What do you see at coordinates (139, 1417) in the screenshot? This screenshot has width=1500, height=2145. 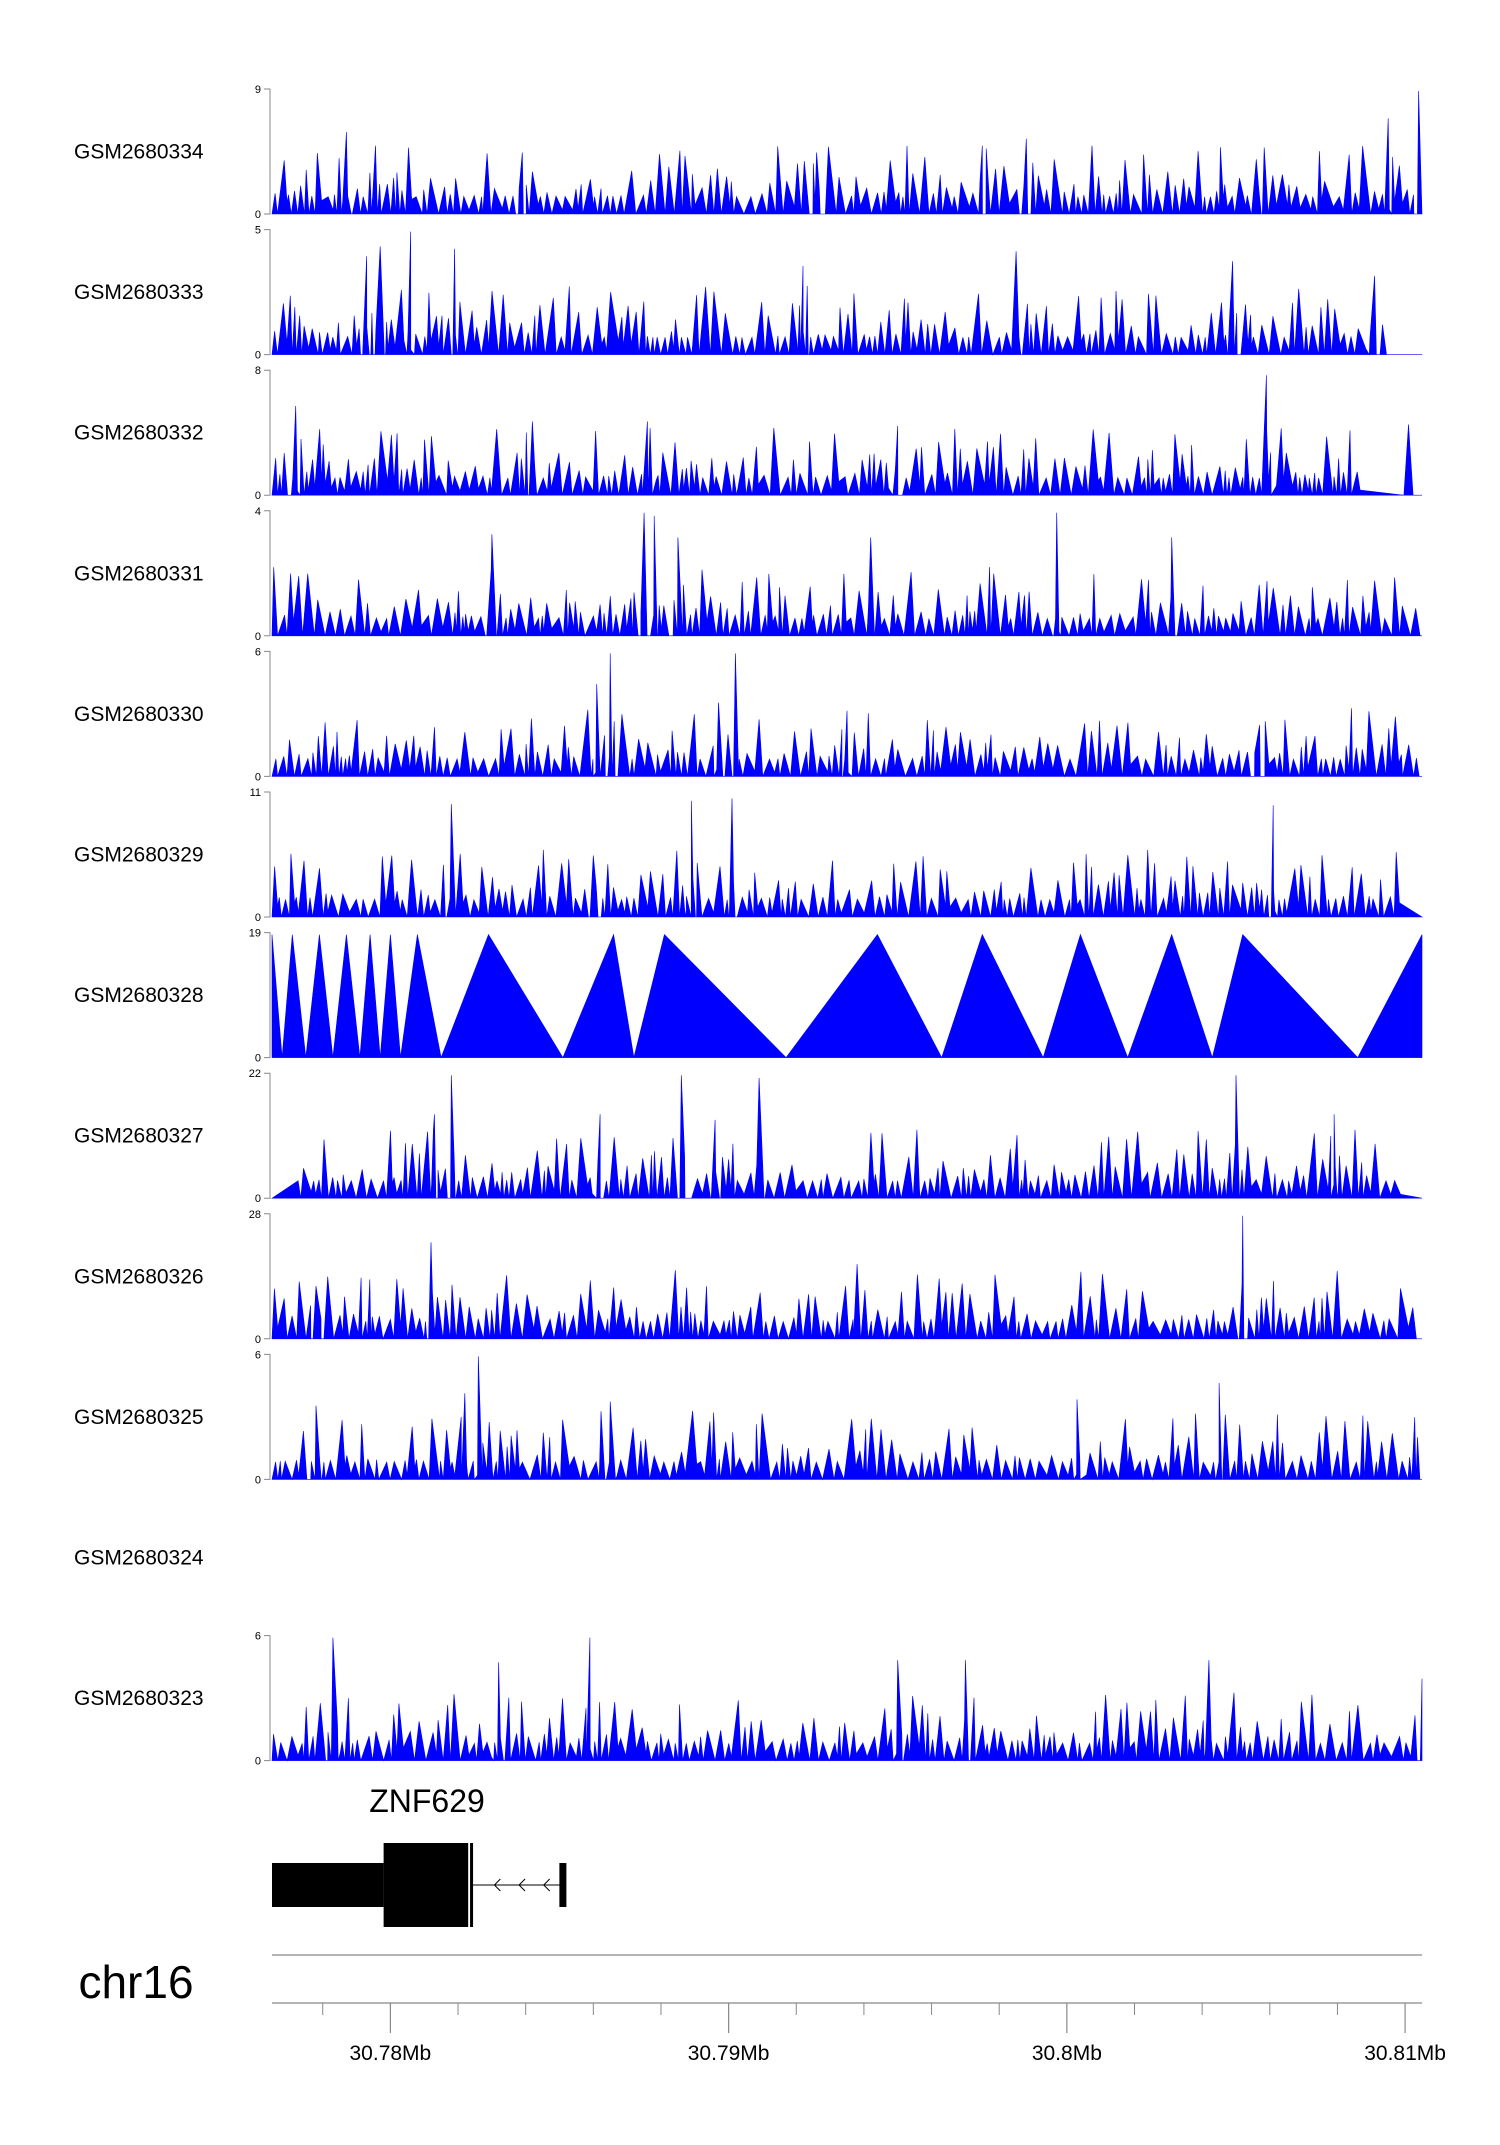 I see `track-label: GSM2680325` at bounding box center [139, 1417].